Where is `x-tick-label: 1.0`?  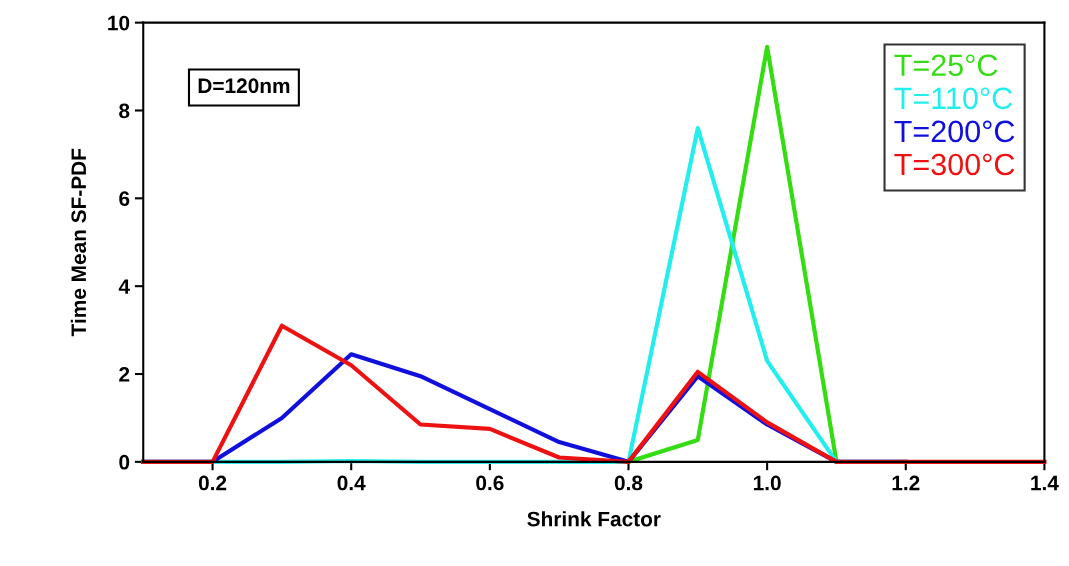
x-tick-label: 1.0 is located at coordinates (767, 483).